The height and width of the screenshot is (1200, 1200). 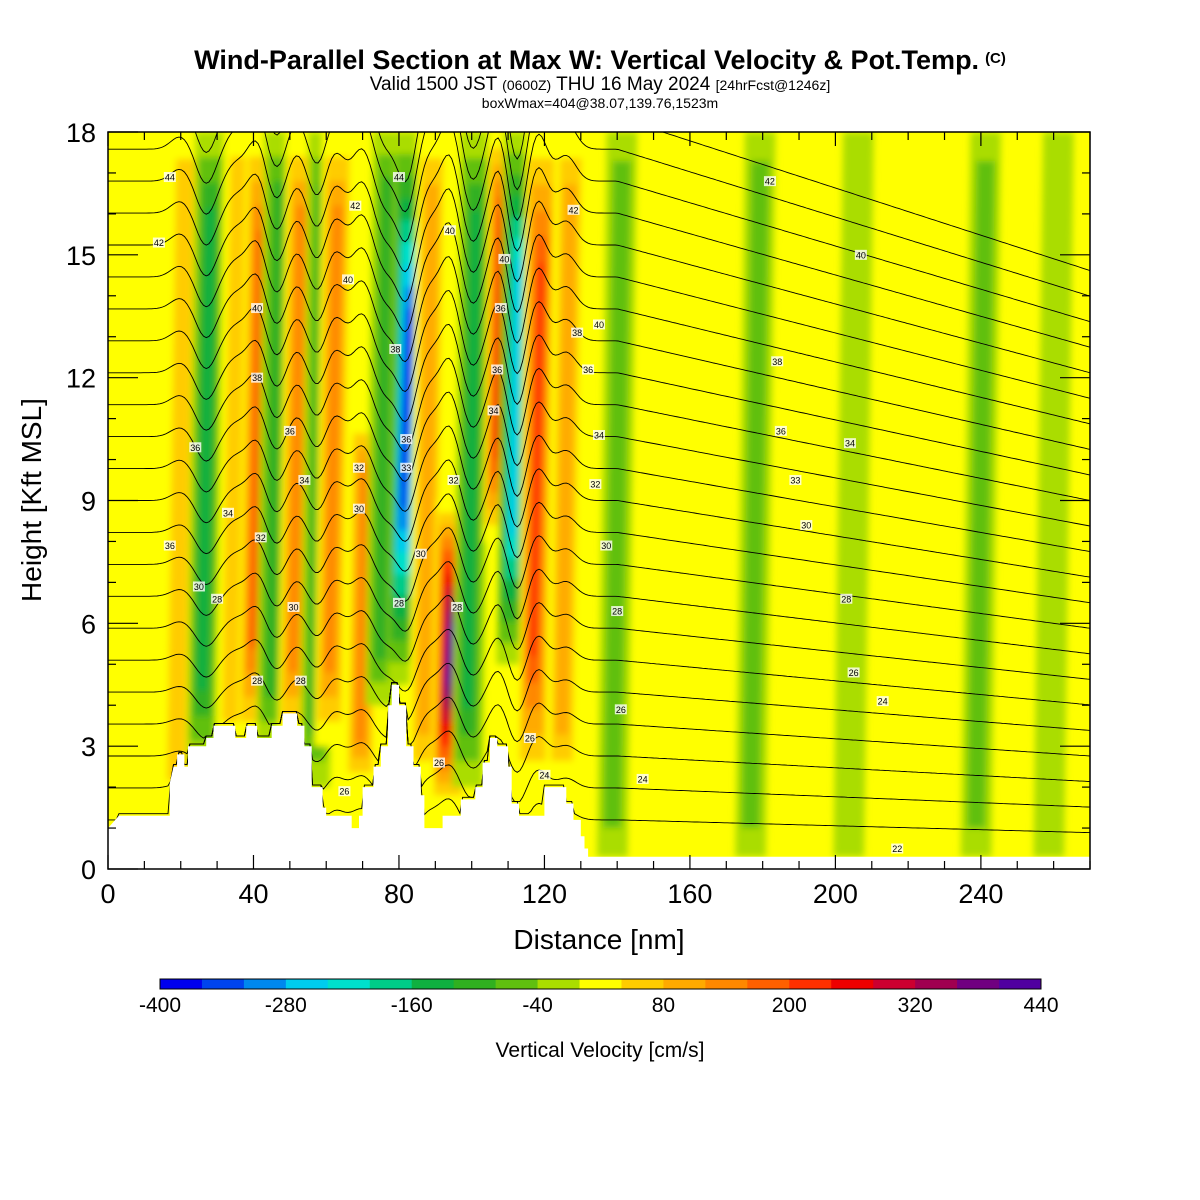 I want to click on contour-label: 24, so click(x=882, y=701).